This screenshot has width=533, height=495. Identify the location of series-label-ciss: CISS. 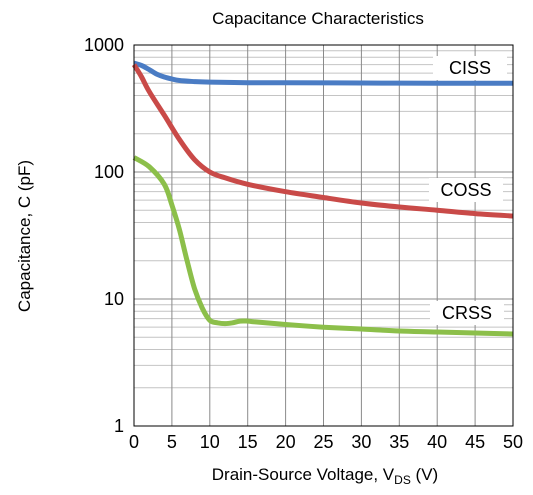
(470, 68).